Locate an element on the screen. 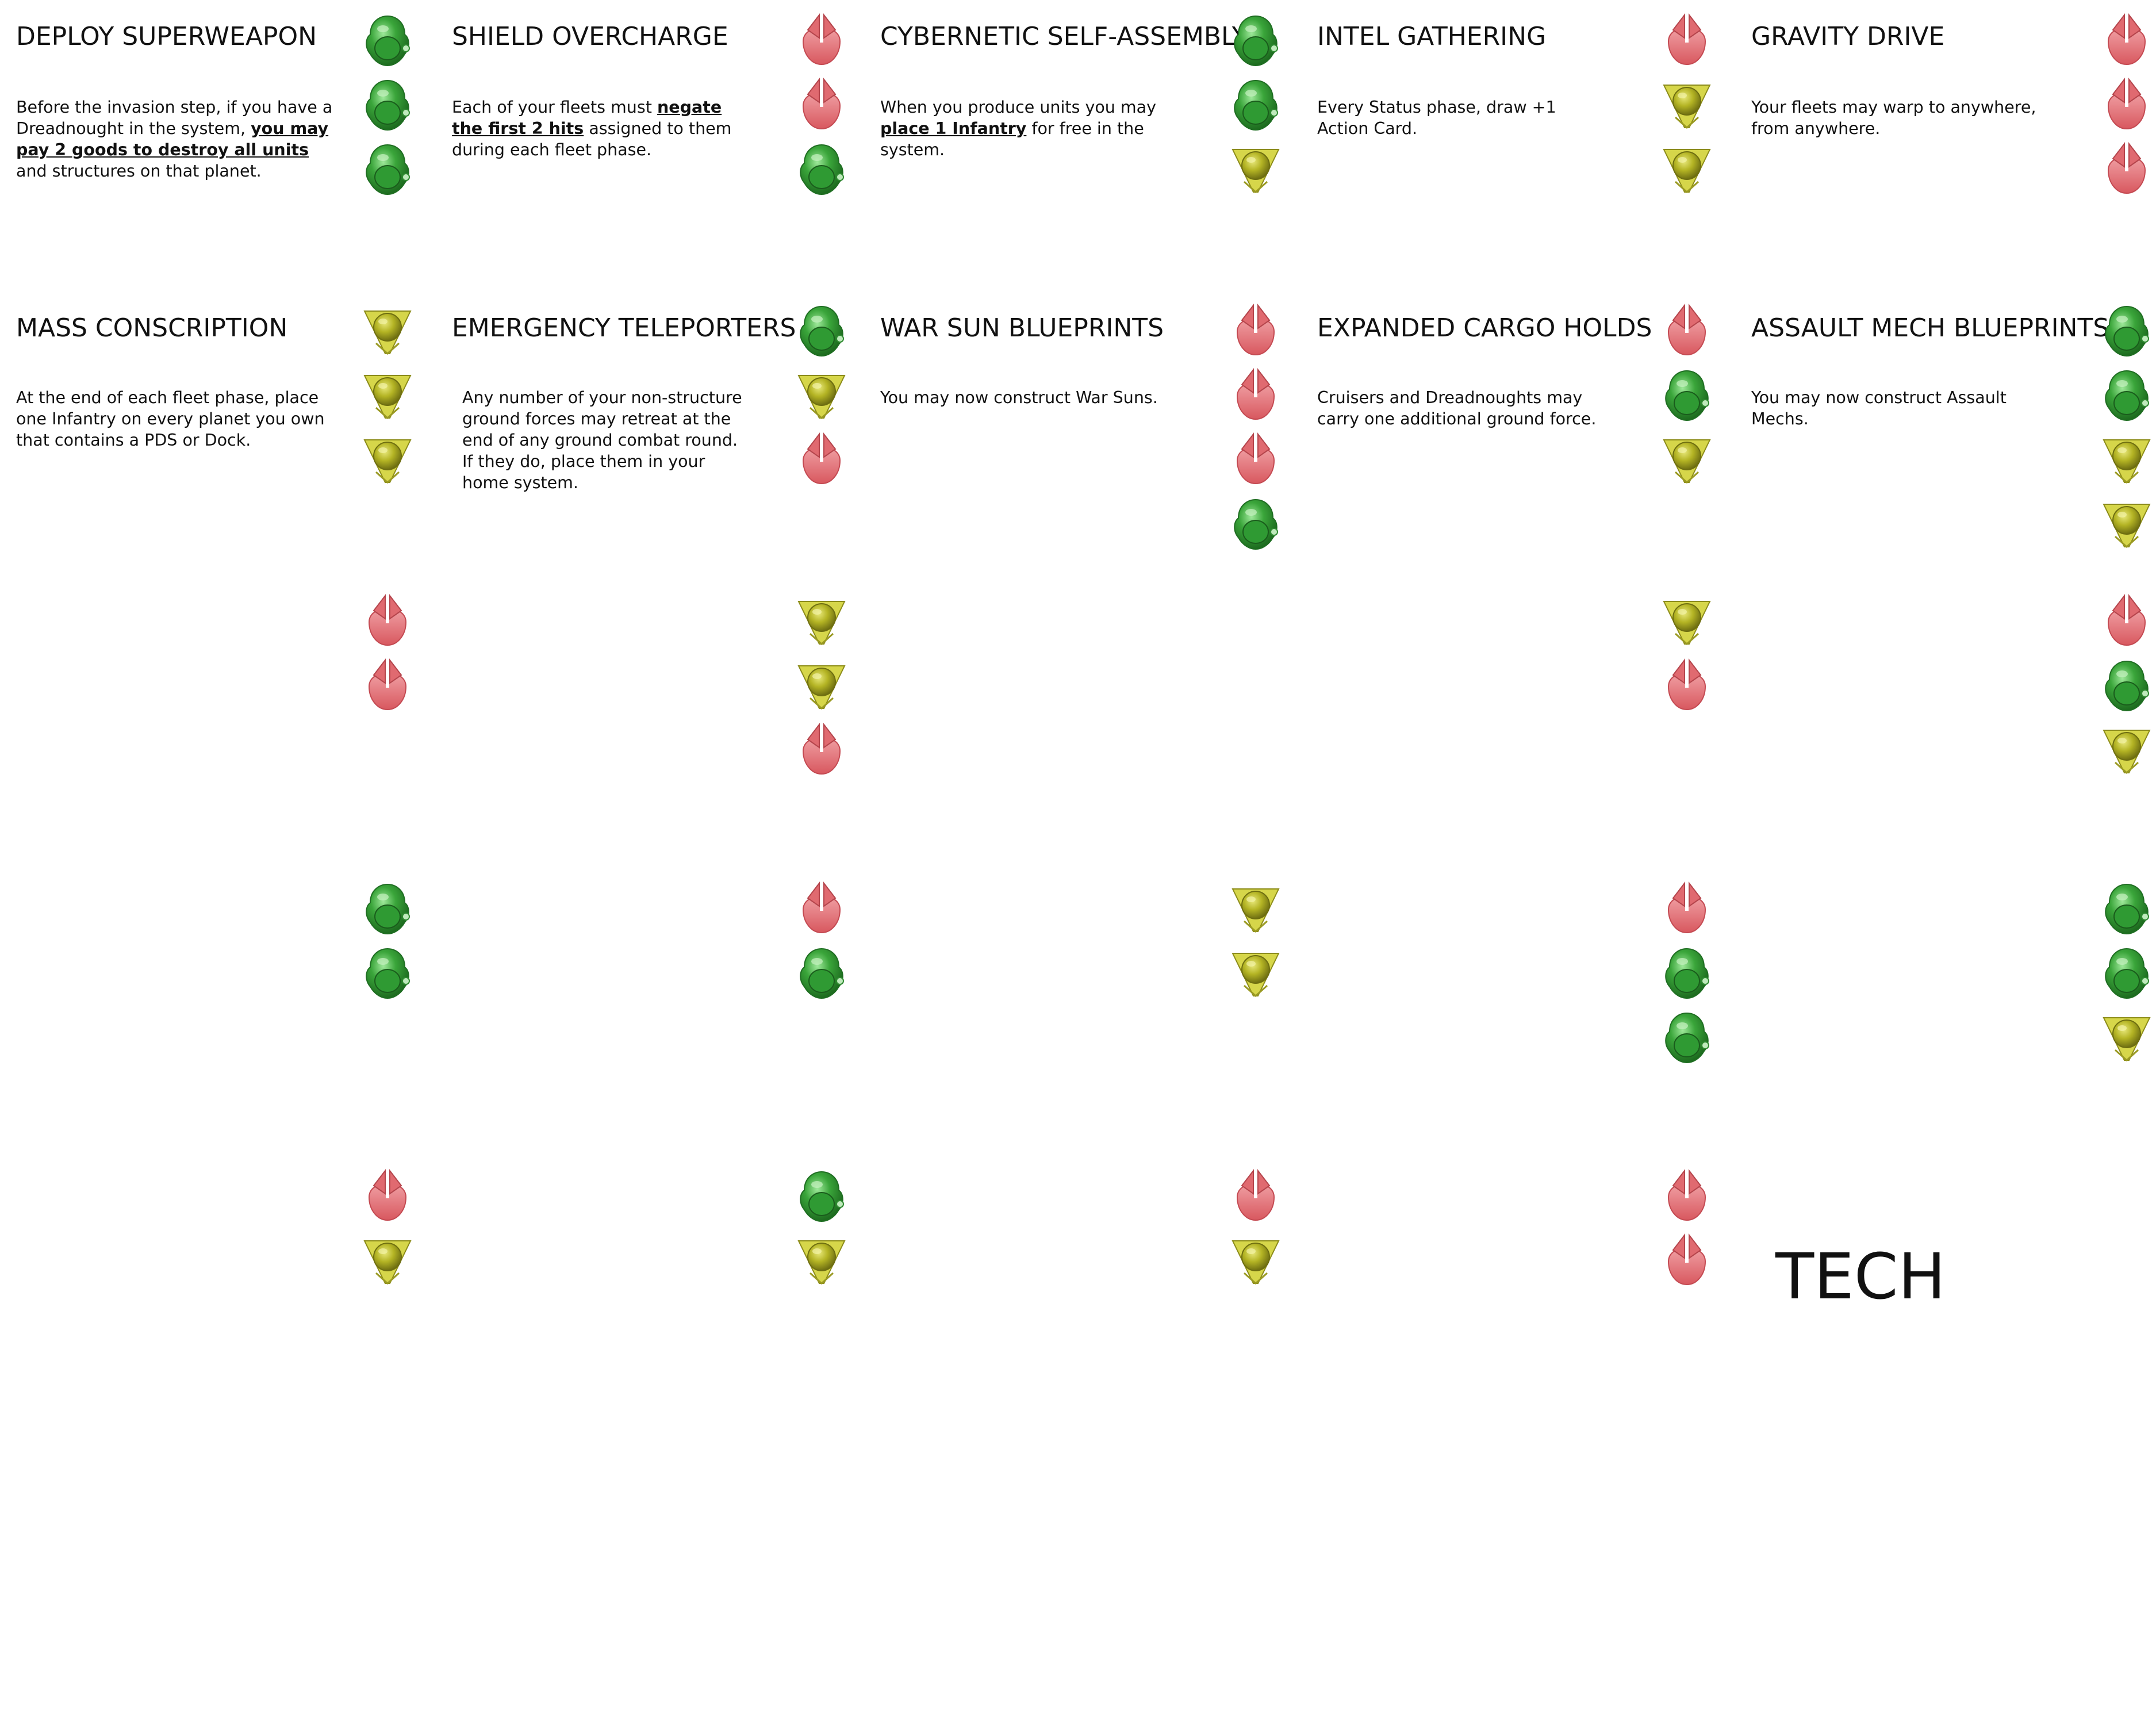 Image resolution: width=2156 pixels, height=1725 pixels. description-emphasis: place 1 Infantry is located at coordinates (953, 128).